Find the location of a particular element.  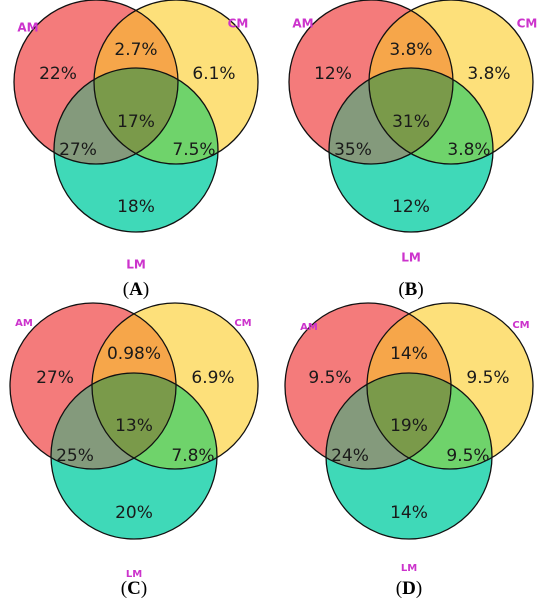

region-value-am-only: 12% is located at coordinates (333, 74).